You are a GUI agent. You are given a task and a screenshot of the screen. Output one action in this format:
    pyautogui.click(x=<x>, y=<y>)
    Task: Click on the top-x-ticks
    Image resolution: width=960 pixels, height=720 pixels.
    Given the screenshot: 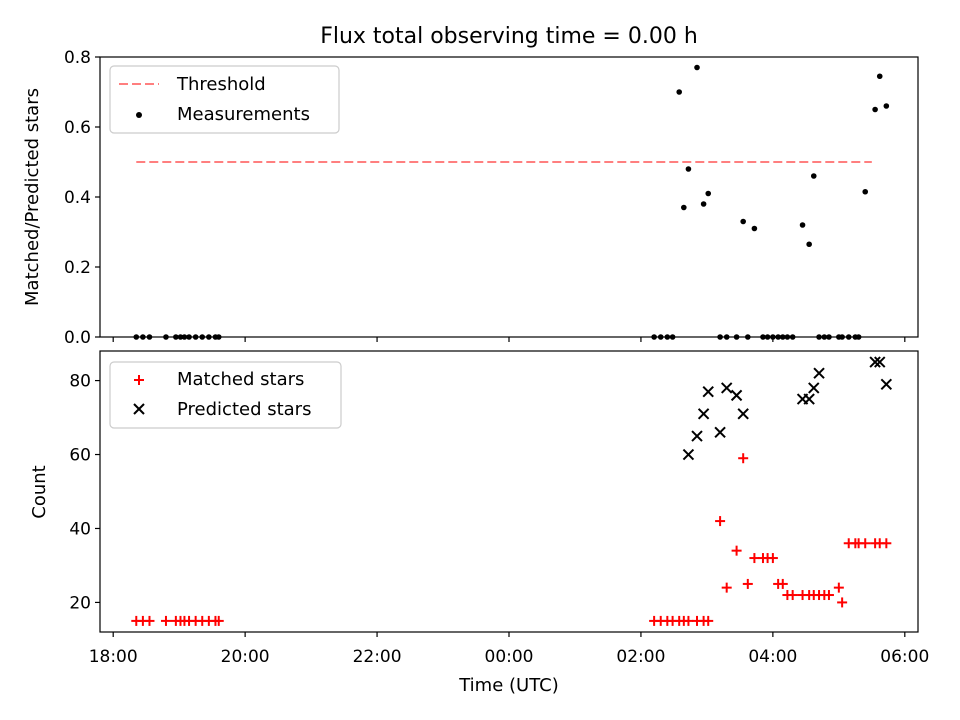 What is the action you would take?
    pyautogui.click(x=509, y=339)
    